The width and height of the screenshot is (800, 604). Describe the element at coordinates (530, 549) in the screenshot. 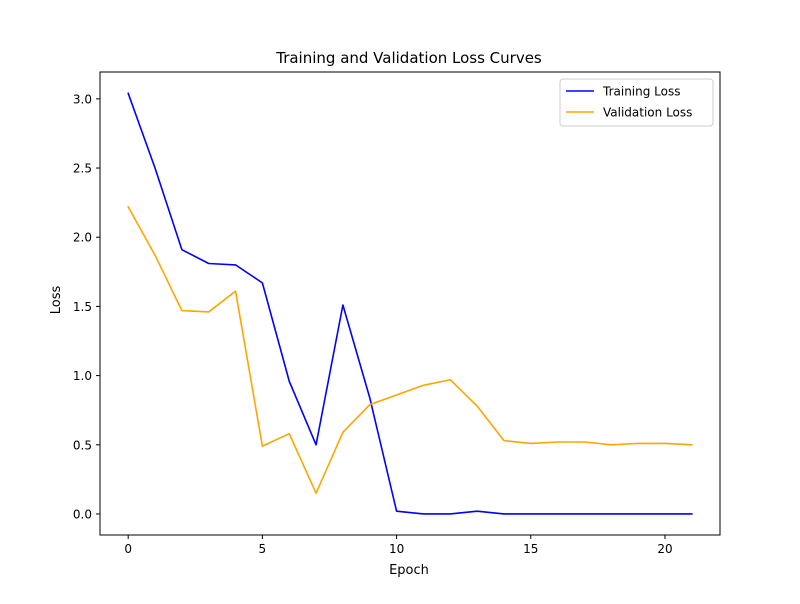

I see `x-tick-label: 15` at that location.